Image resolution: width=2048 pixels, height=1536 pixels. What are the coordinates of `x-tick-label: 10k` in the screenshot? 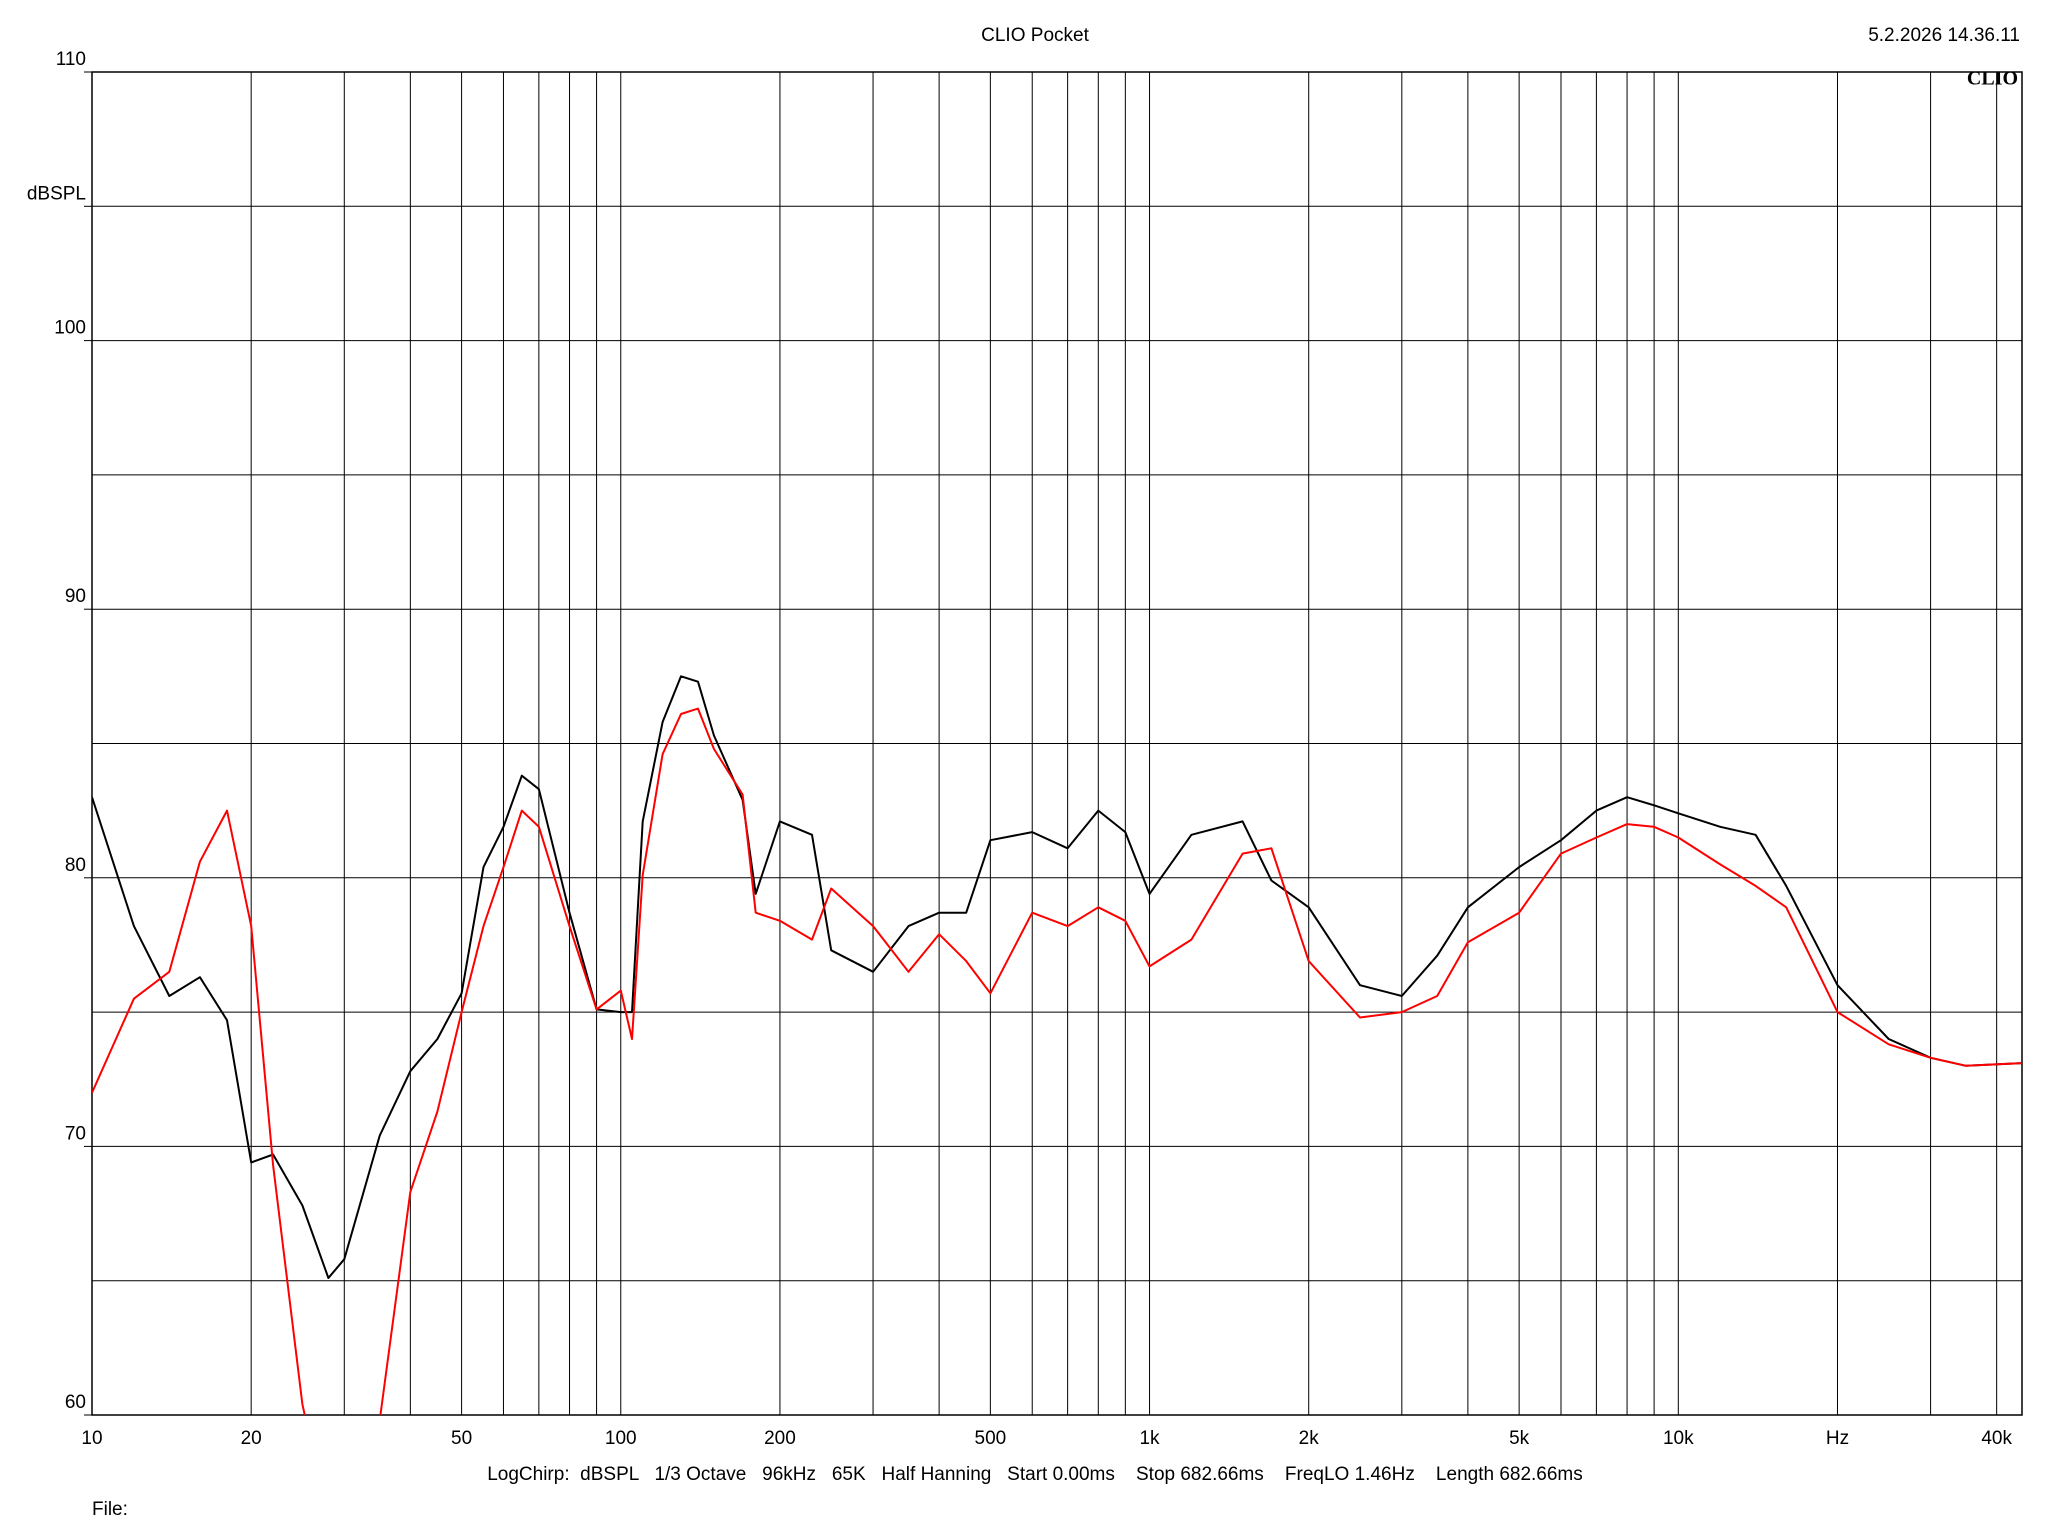 It's located at (1678, 1438).